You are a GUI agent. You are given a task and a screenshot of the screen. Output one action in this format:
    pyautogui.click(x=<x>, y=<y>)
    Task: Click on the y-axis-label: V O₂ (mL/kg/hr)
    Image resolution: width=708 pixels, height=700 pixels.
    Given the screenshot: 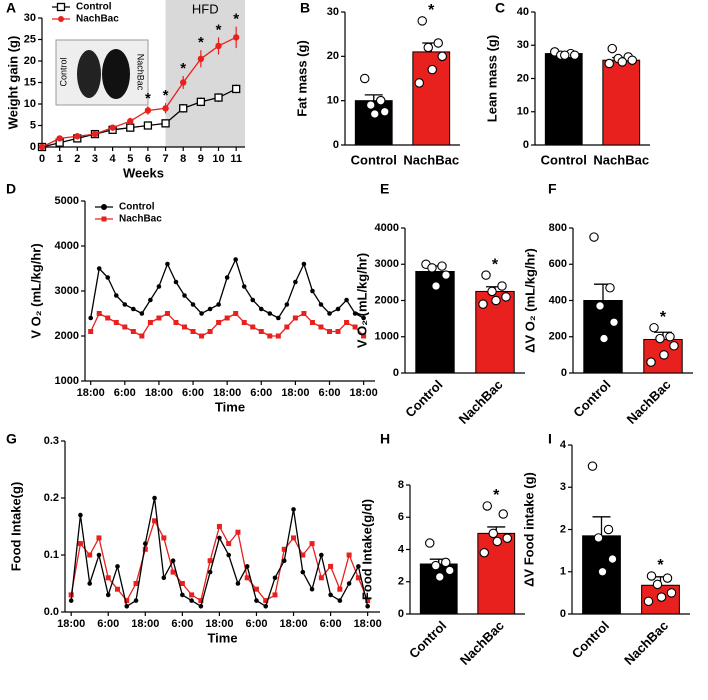 What is the action you would take?
    pyautogui.click(x=361, y=300)
    